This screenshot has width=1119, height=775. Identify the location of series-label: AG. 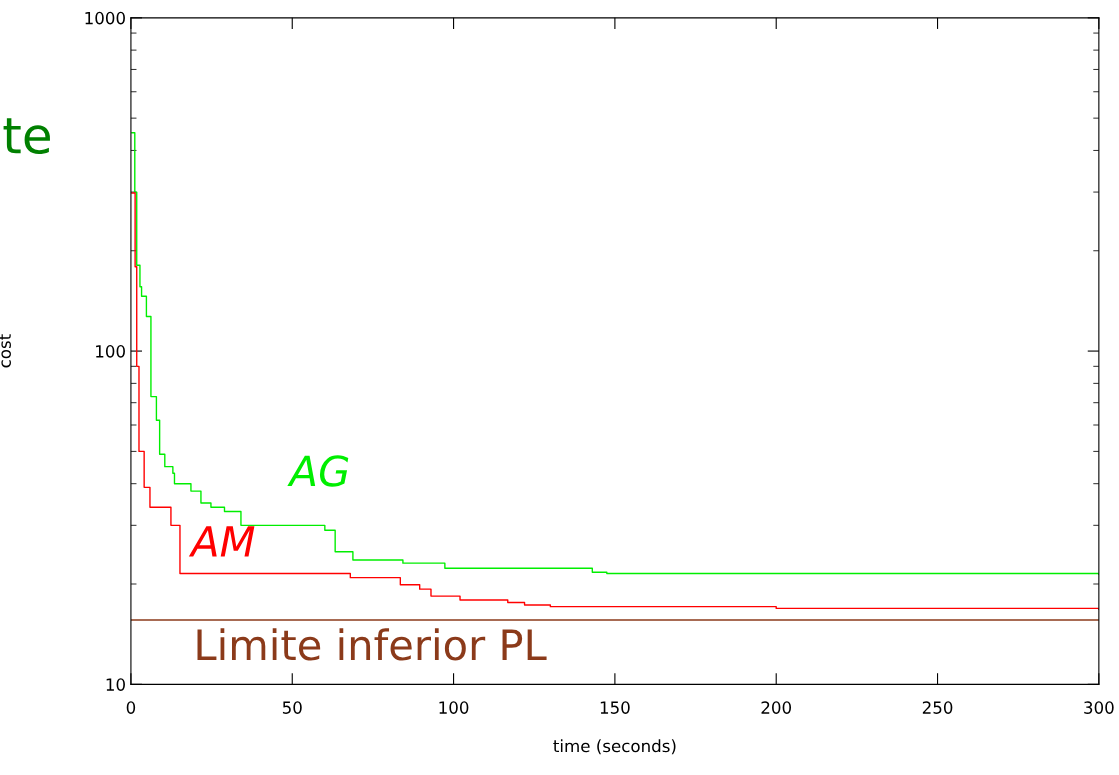
(318, 471).